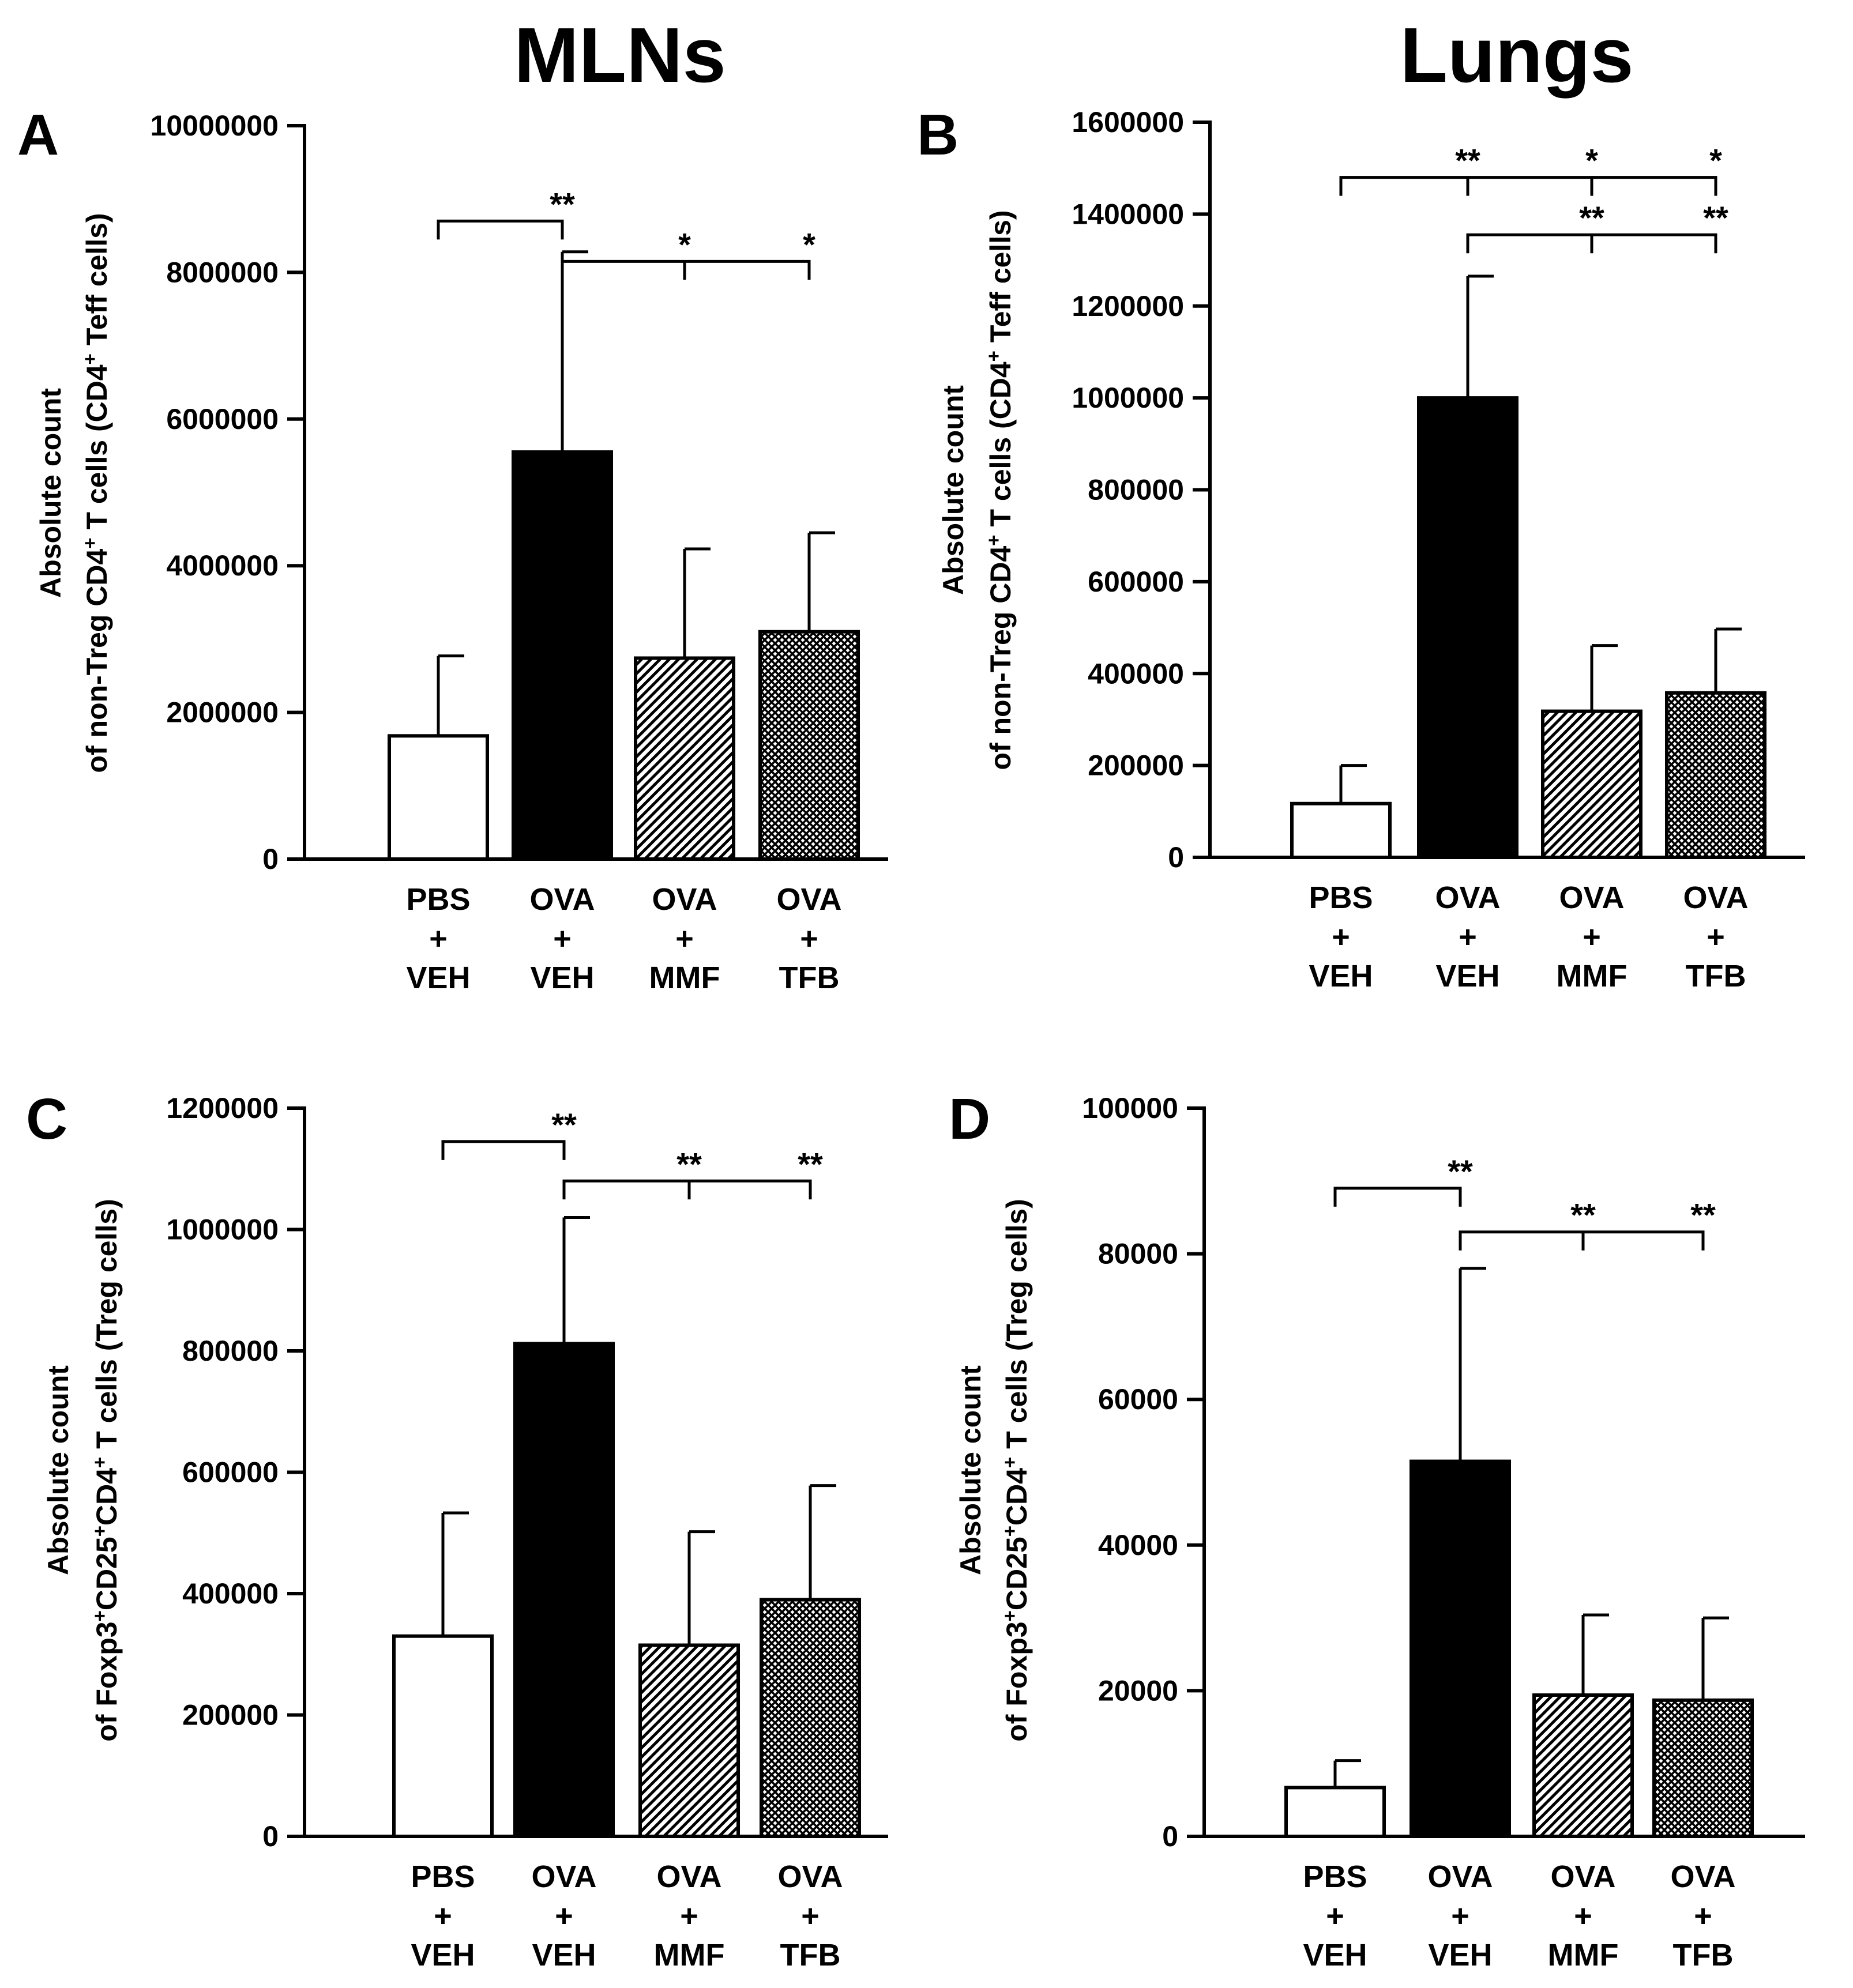 The image size is (1853, 1988). Describe the element at coordinates (223, 712) in the screenshot. I see `y-tick-label: 2000000` at that location.